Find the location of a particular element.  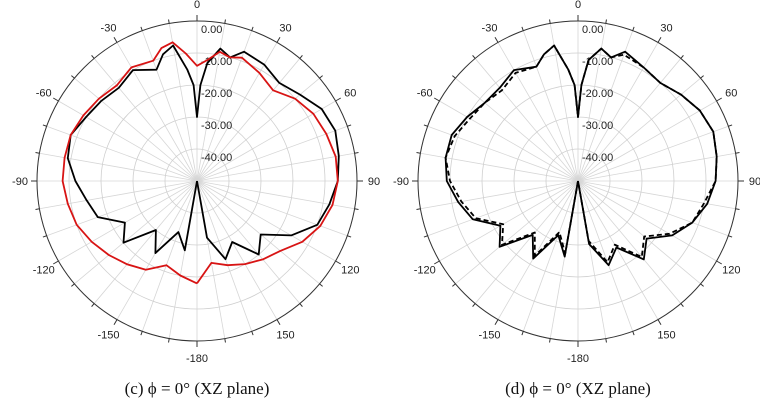

figure-caption: (d) ϕ = 0° (XZ plane) is located at coordinates (578, 388).